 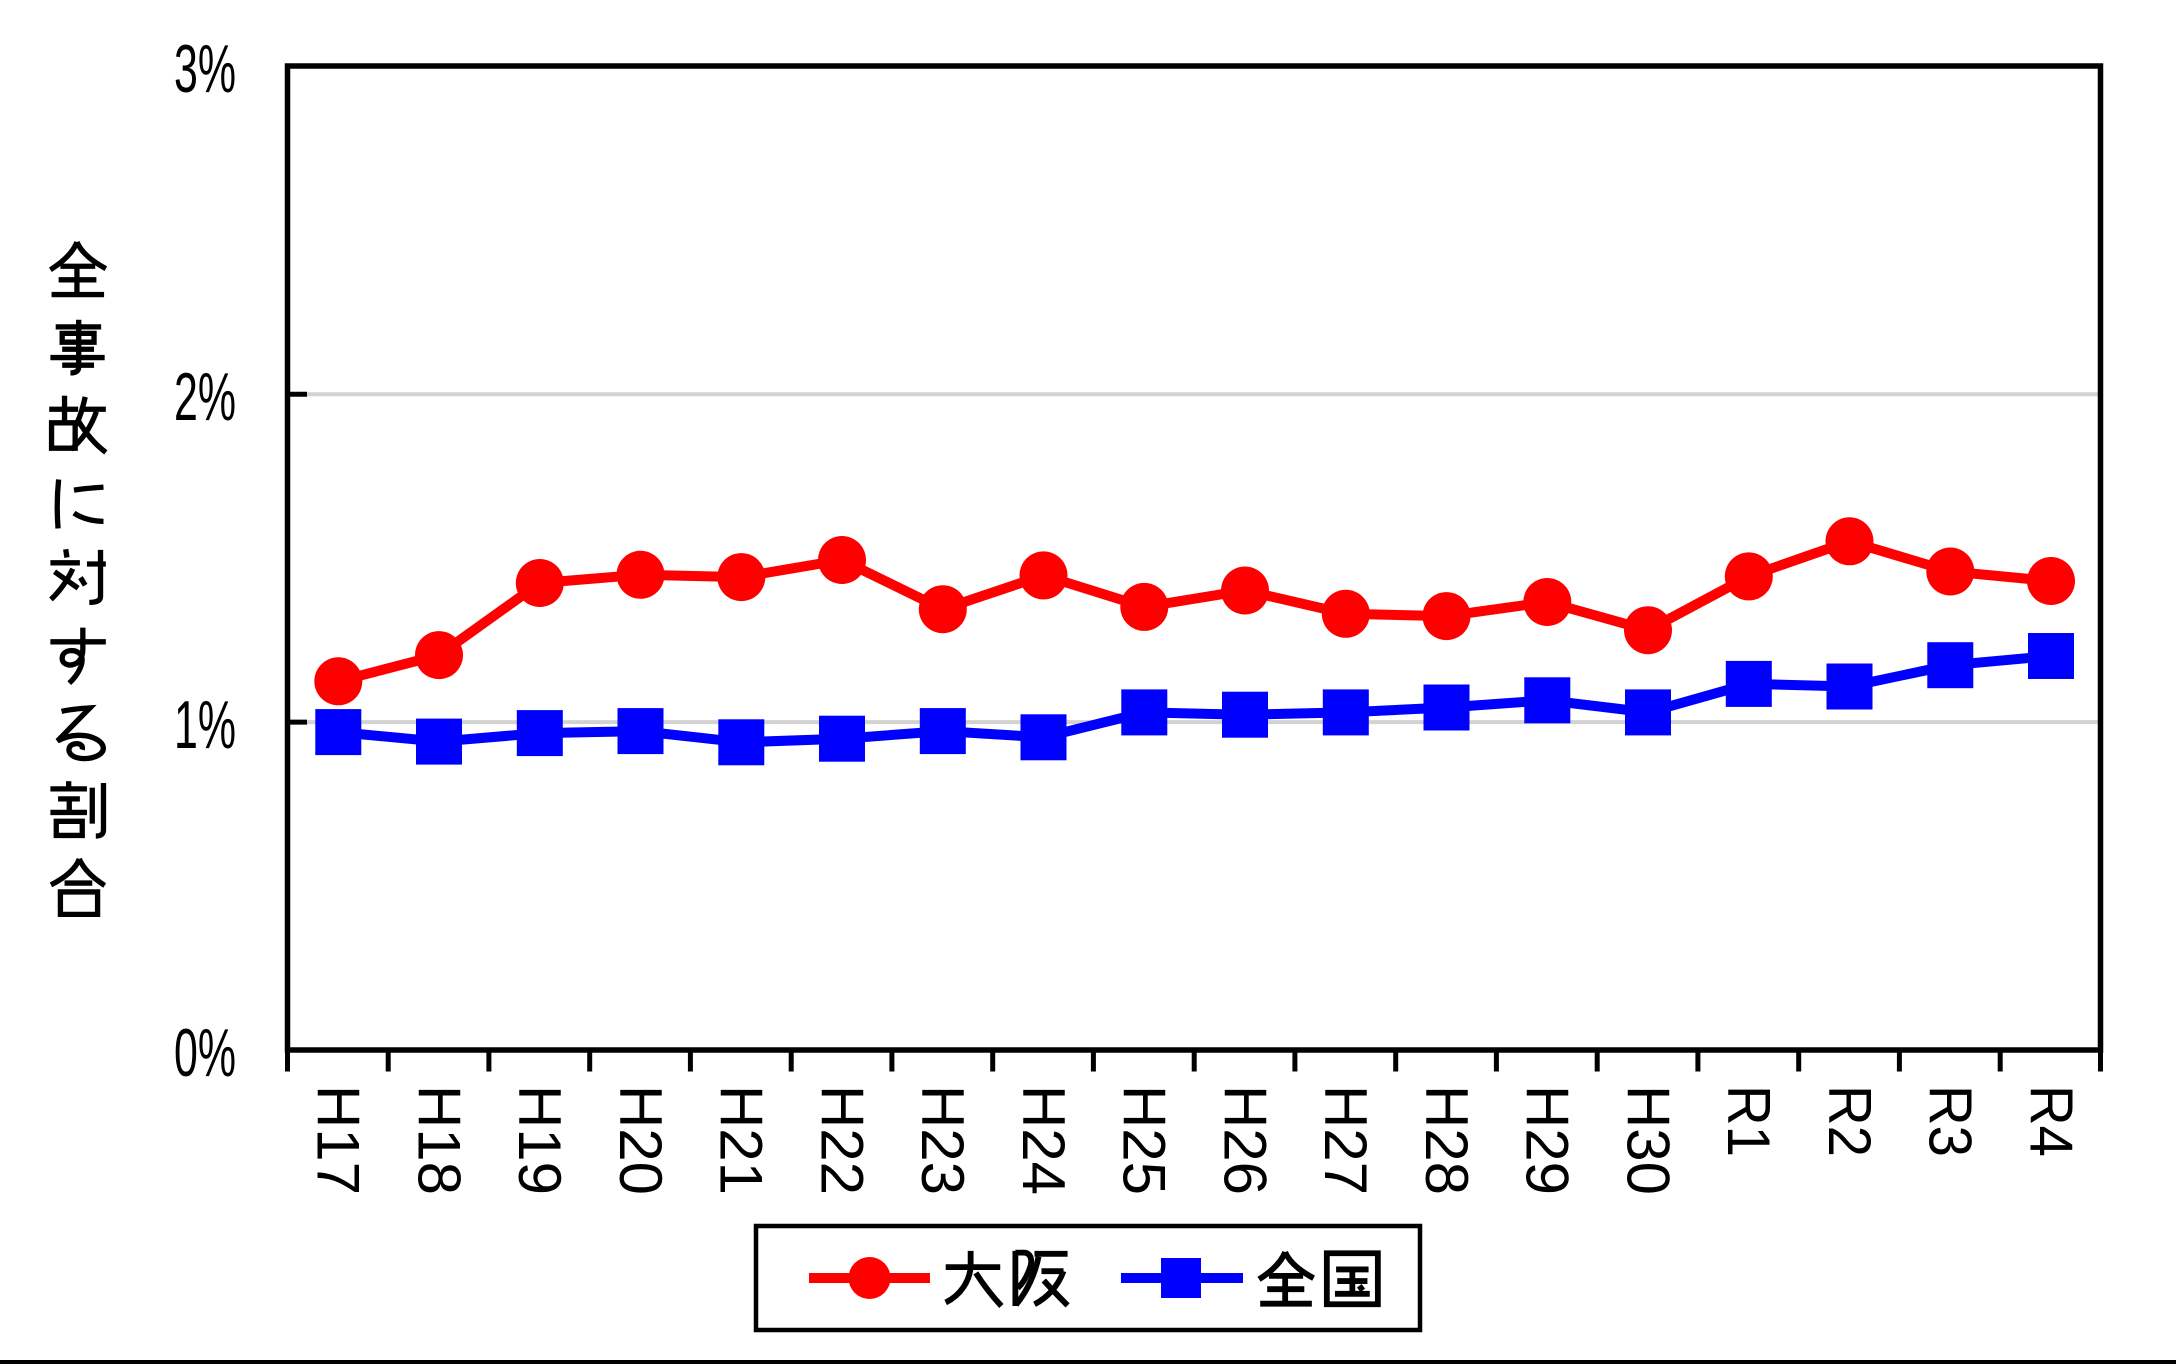 What do you see at coordinates (1748, 1121) in the screenshot?
I see `svg-text: R1` at bounding box center [1748, 1121].